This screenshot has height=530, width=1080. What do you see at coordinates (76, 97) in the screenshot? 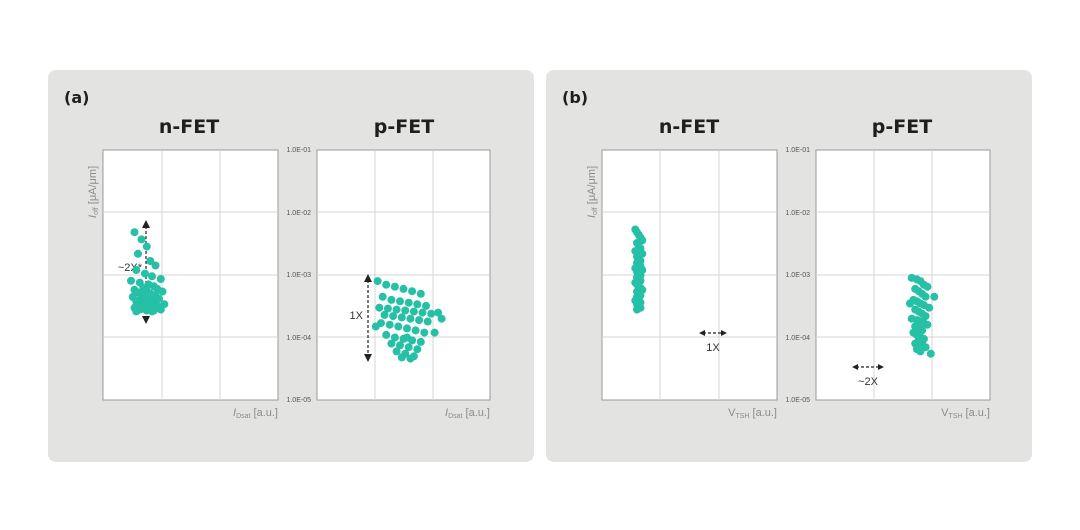
I see `panel-a-label: (a)` at bounding box center [76, 97].